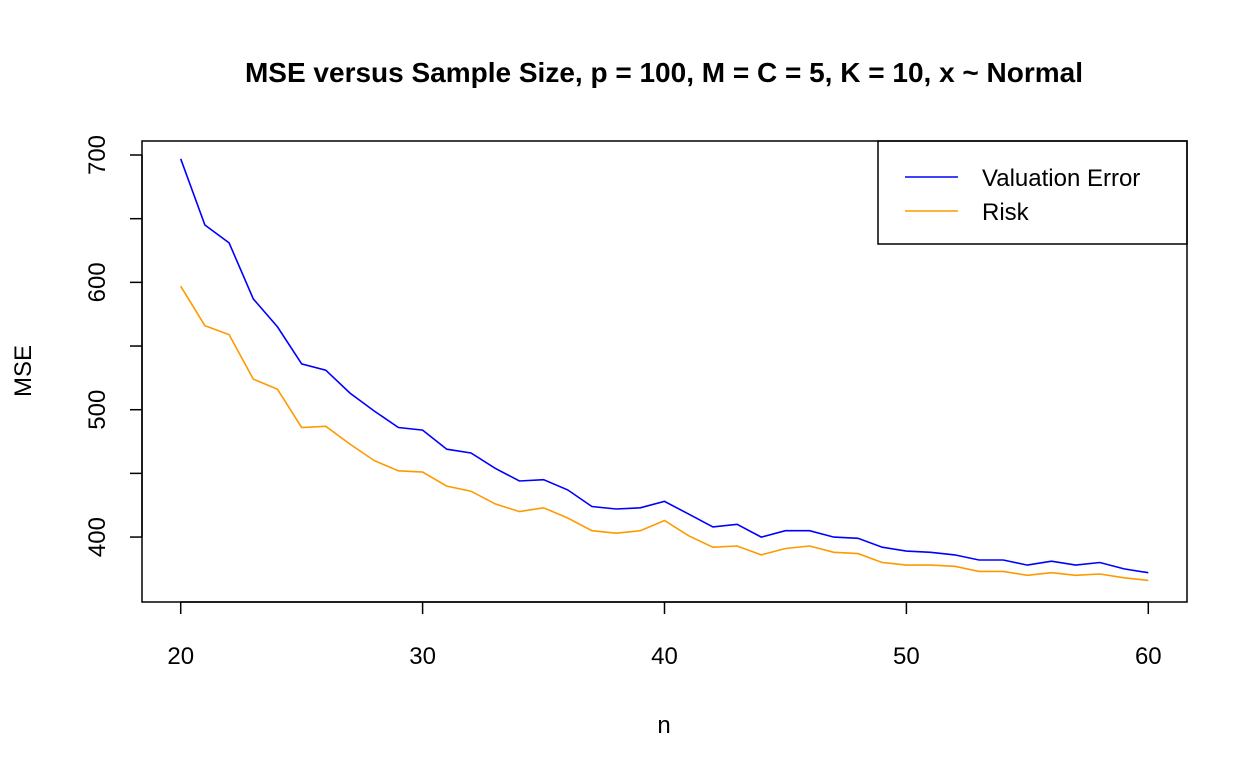  What do you see at coordinates (422, 656) in the screenshot?
I see `x-tick-label: 30` at bounding box center [422, 656].